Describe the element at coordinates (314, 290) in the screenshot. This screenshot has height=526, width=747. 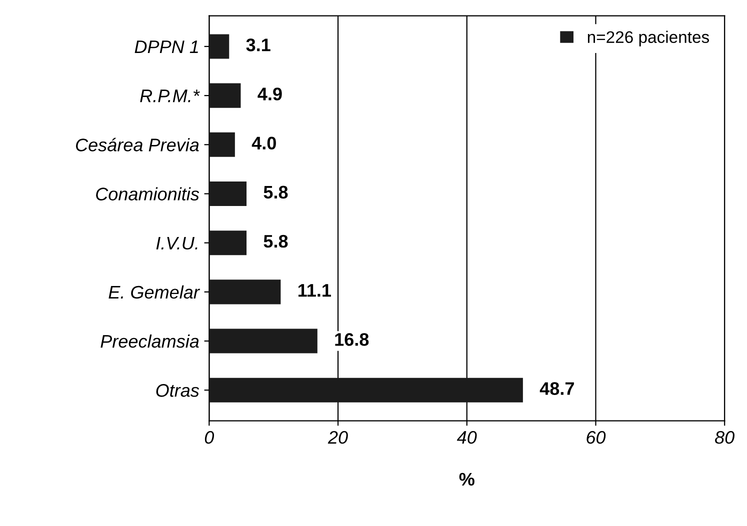
I see `data-label: 11.1` at that location.